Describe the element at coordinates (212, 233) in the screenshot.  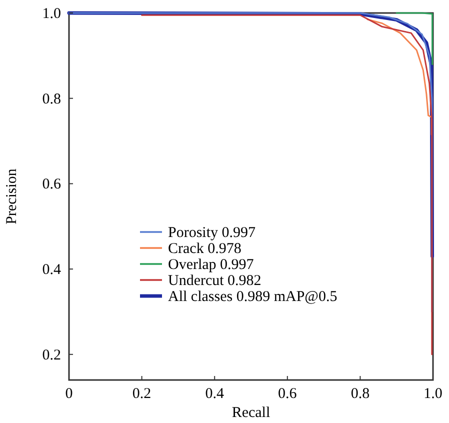
I see `legend-label: Porosity 0.997` at that location.